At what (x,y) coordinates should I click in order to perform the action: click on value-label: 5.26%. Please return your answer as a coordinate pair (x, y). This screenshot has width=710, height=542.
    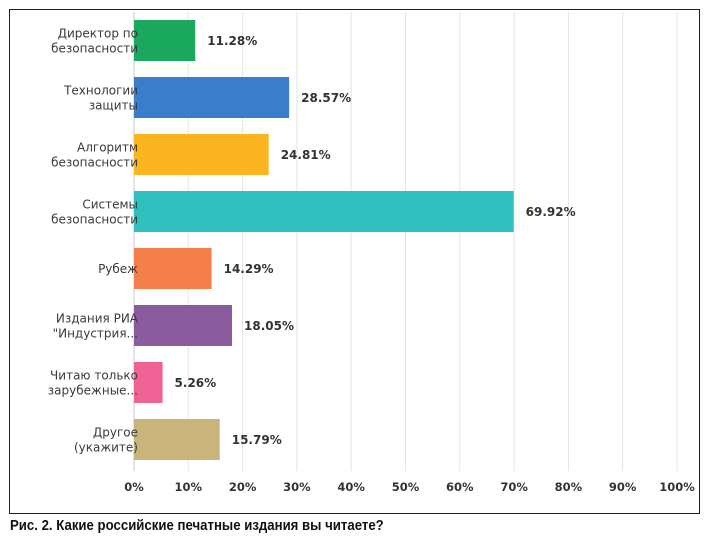
    Looking at the image, I should click on (196, 383).